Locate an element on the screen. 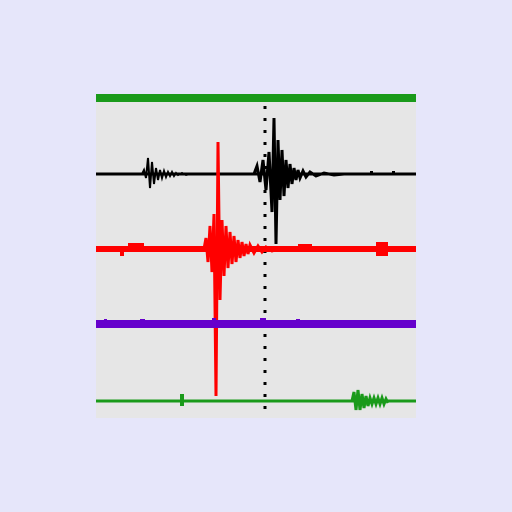 This screenshot has width=512, height=512. top-bar is located at coordinates (256, 98).